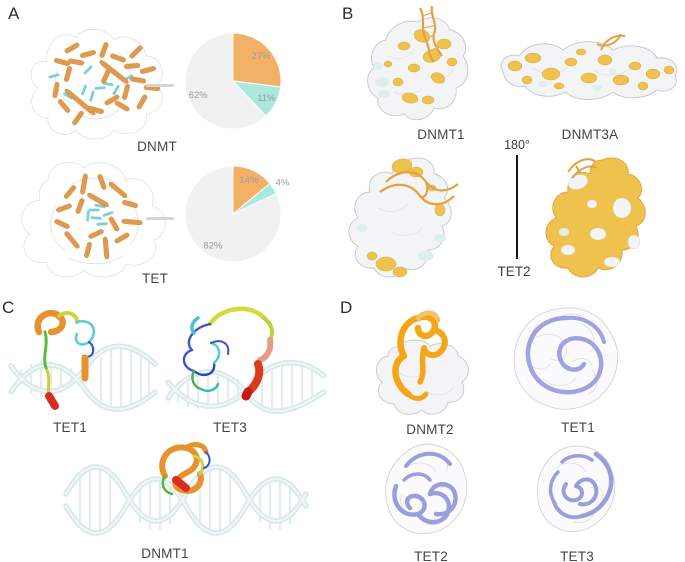 The image size is (685, 562). What do you see at coordinates (590, 134) in the screenshot?
I see `label-dnmt3a: DNMT3A` at bounding box center [590, 134].